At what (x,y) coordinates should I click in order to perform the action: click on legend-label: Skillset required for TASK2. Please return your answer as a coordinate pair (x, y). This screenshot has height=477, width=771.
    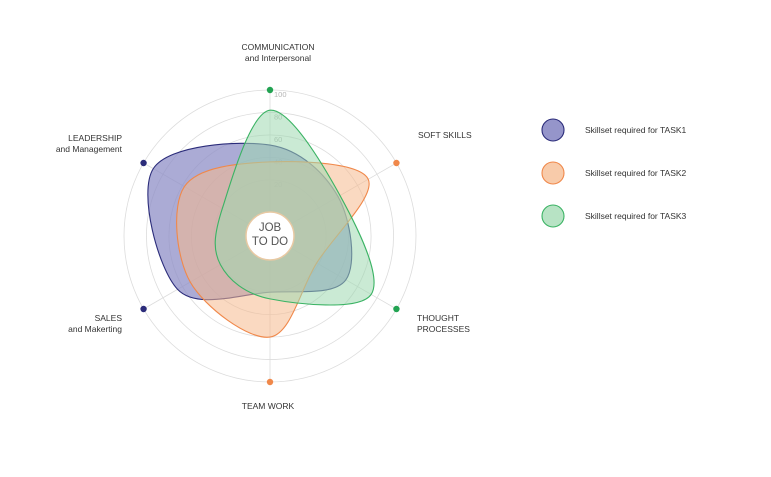
    Looking at the image, I should click on (636, 173).